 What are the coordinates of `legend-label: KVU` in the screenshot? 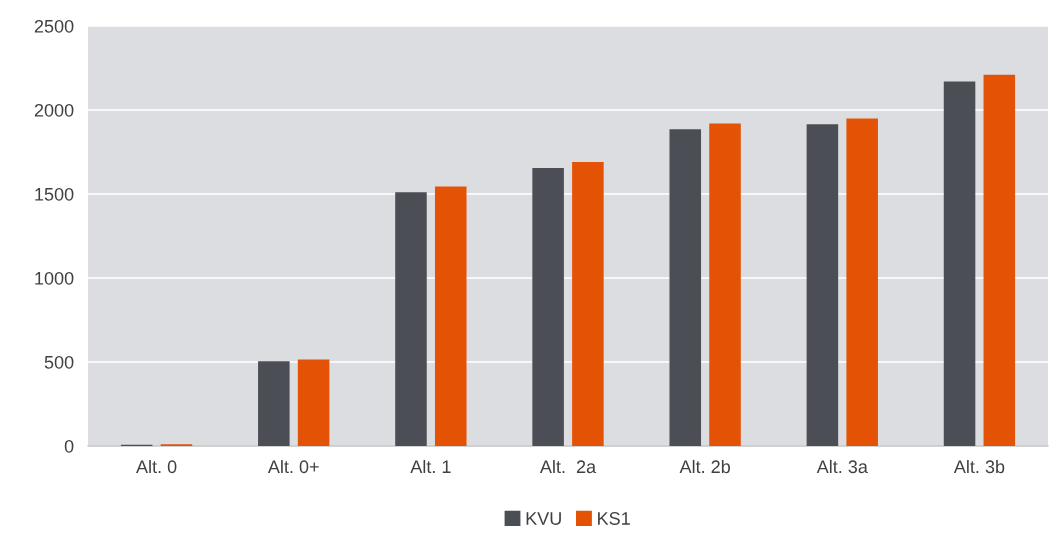 It's located at (543, 518).